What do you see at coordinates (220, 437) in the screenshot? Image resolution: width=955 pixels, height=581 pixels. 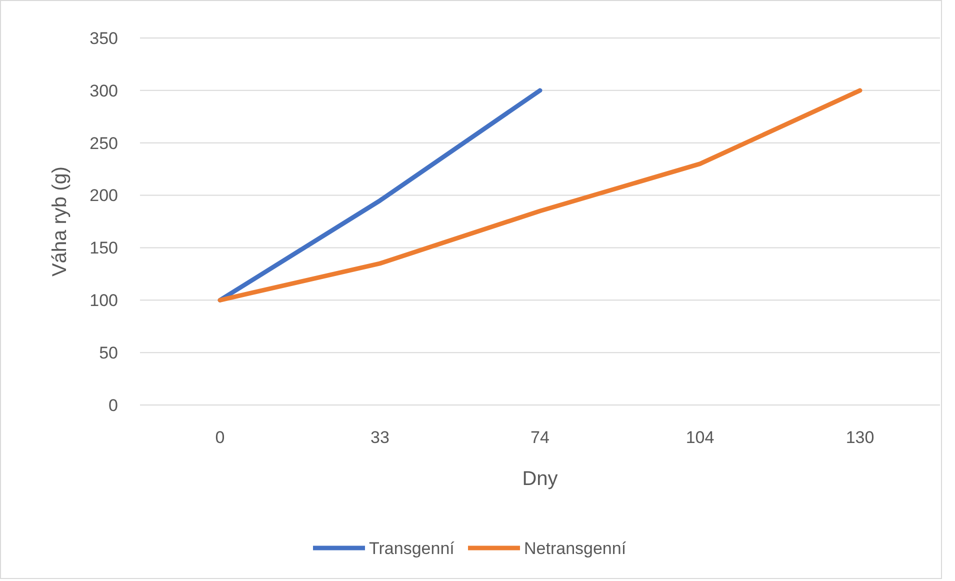 I see `x-tick-label: 0` at bounding box center [220, 437].